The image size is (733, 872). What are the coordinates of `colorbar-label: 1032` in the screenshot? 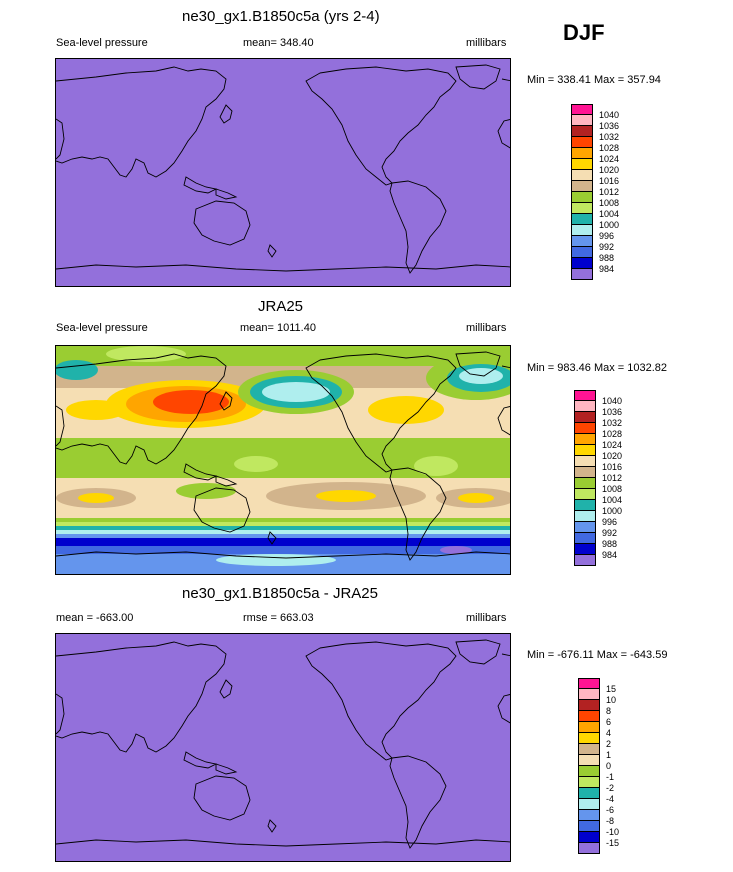 It's located at (612, 423).